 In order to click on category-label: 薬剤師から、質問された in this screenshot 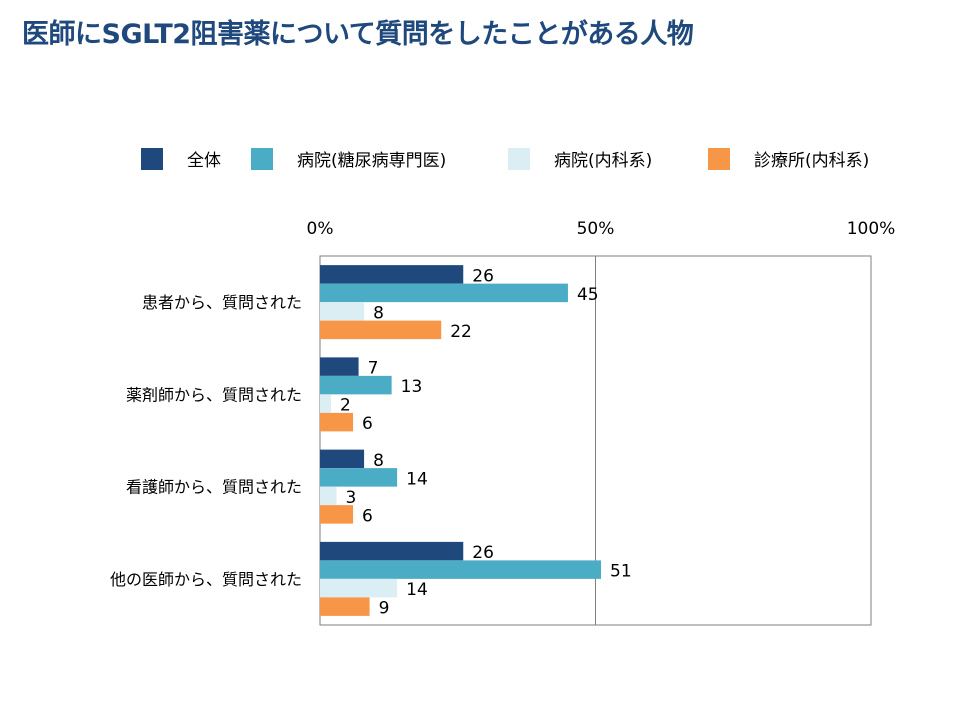, I will do `click(214, 394)`.